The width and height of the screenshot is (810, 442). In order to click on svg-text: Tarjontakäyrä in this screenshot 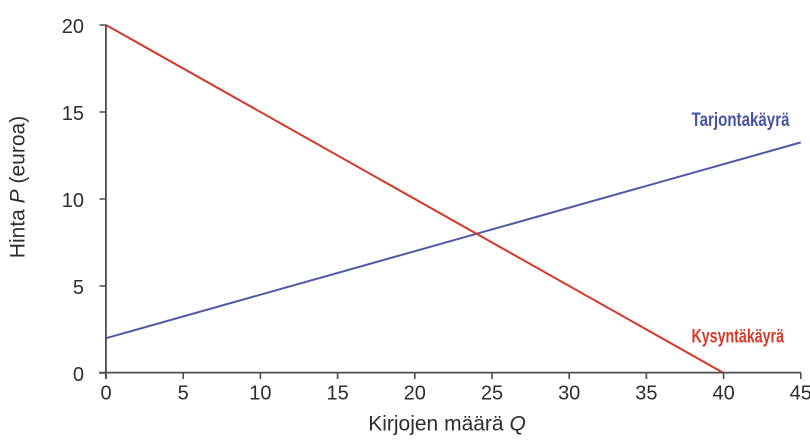, I will do `click(741, 120)`.